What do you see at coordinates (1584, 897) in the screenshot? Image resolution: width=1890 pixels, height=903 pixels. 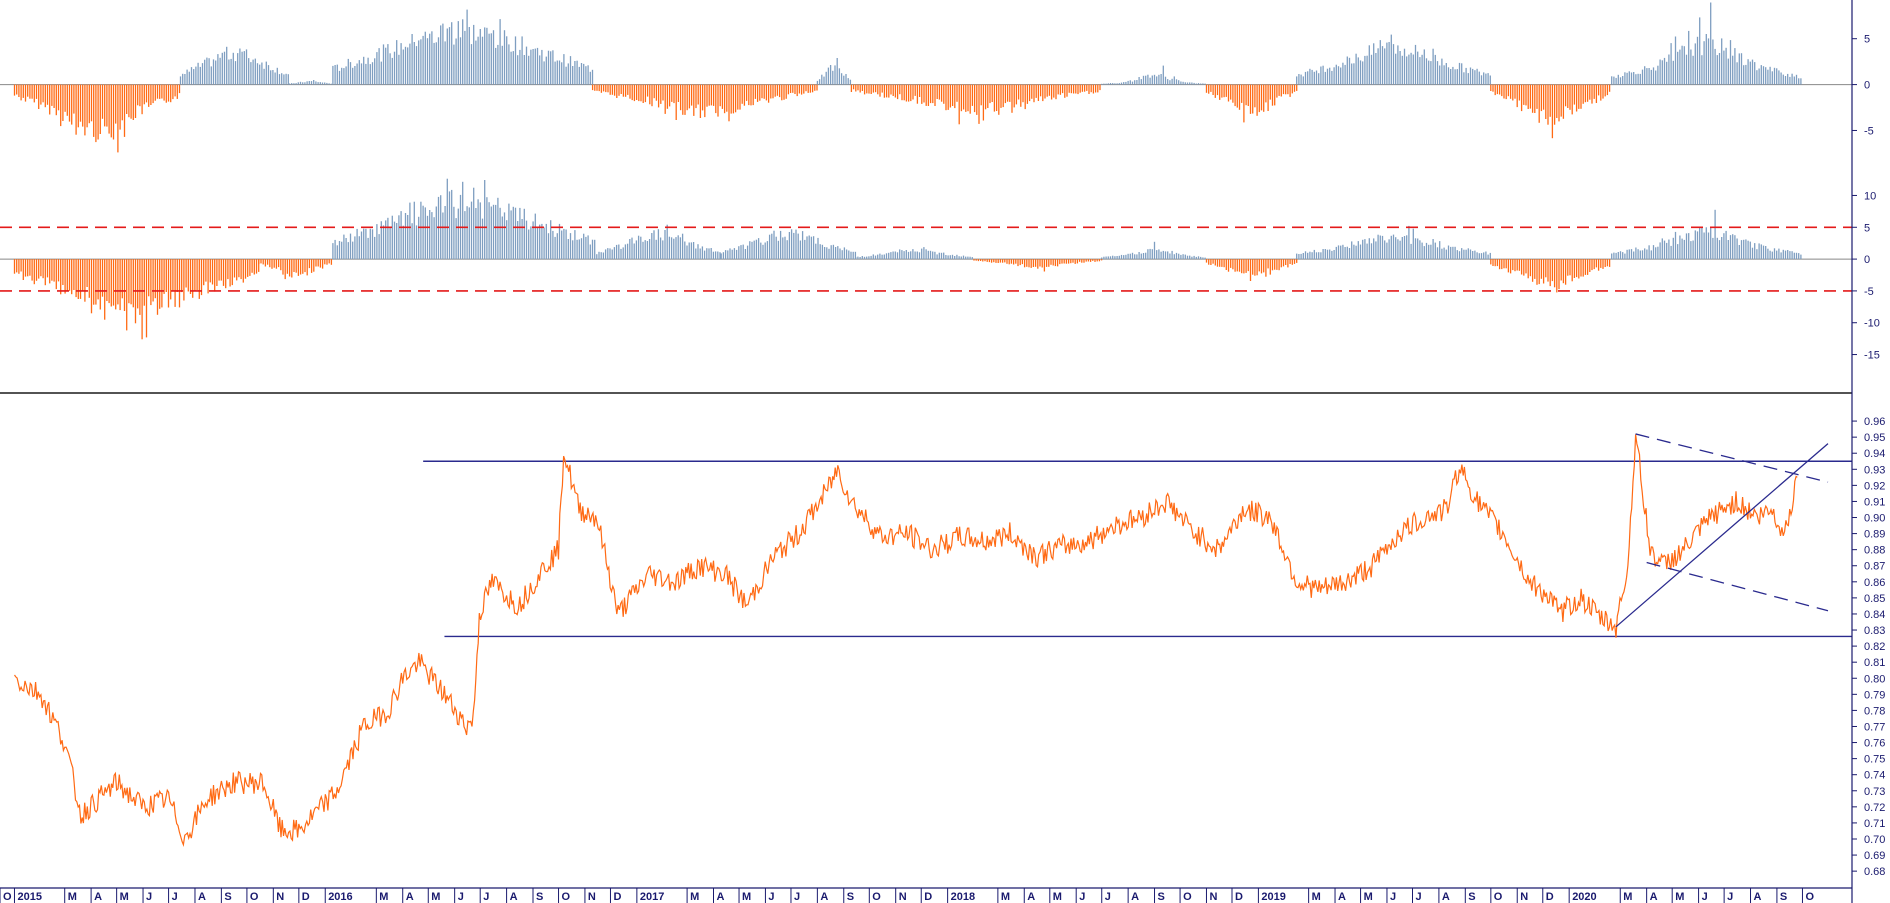 I see `x-tick-label: 2020` at bounding box center [1584, 897].